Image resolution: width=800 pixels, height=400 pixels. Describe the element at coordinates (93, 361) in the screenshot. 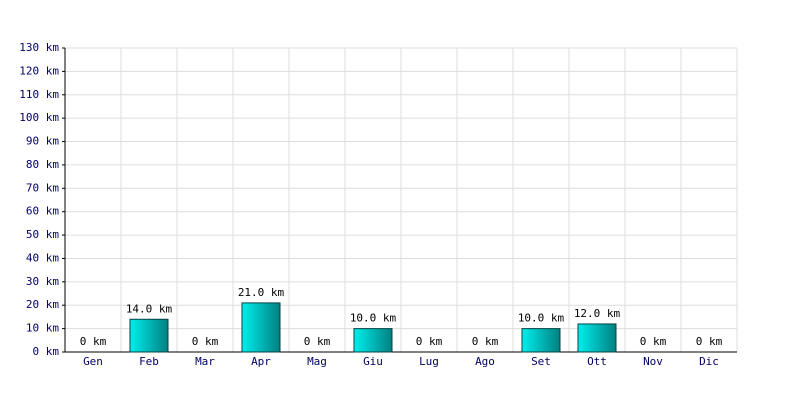

I see `x-tick-label: Gen` at that location.